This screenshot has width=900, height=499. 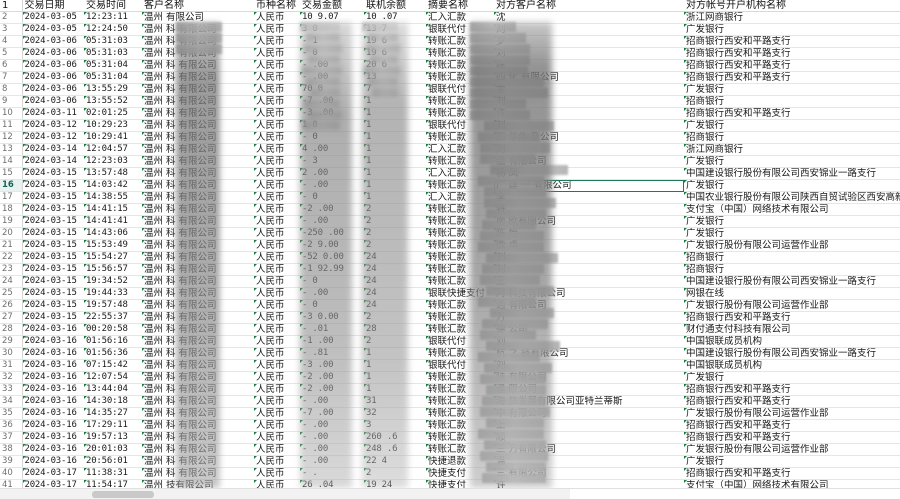 I want to click on cell-transaction-amount: - 3, so click(x=332, y=161).